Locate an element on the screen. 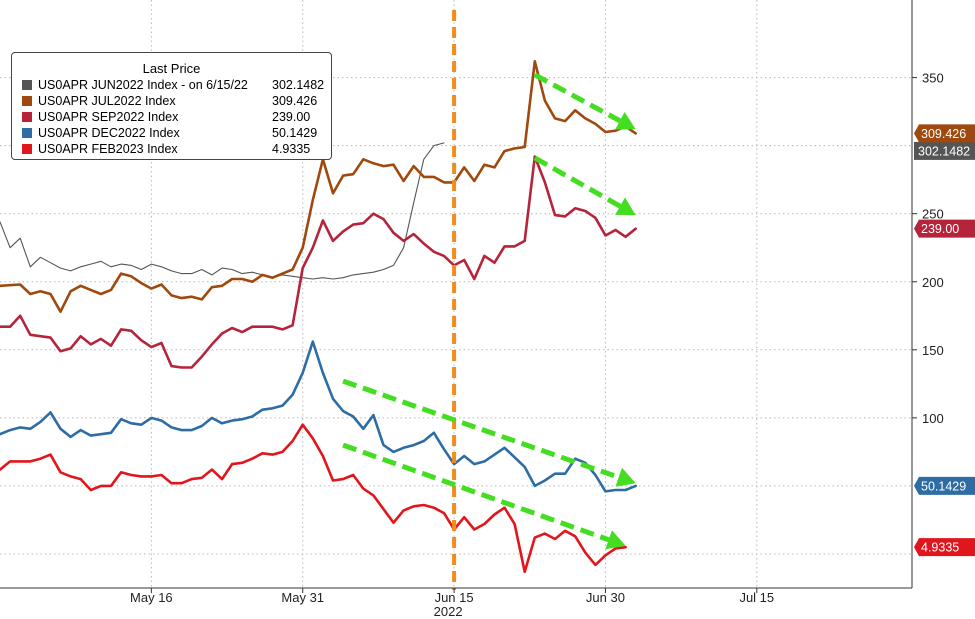 This screenshot has height=619, width=975. legend-item: US0APR DEC2022 Index 50.1429 is located at coordinates (171, 133).